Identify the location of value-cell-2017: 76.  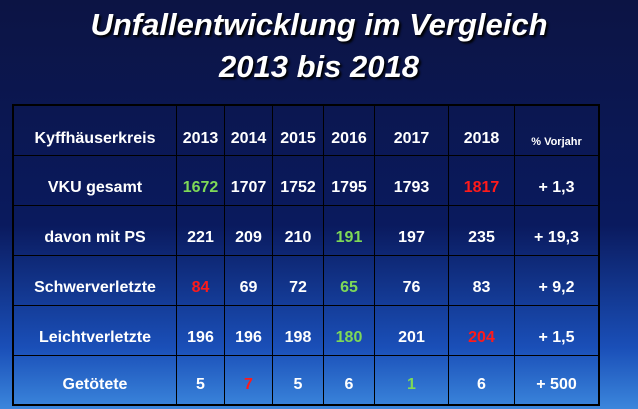
(411, 280).